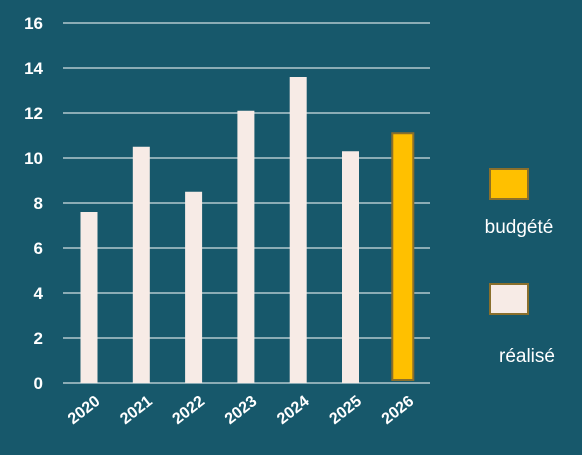 This screenshot has height=455, width=582. What do you see at coordinates (84, 410) in the screenshot?
I see `x-tick-label: 2020` at bounding box center [84, 410].